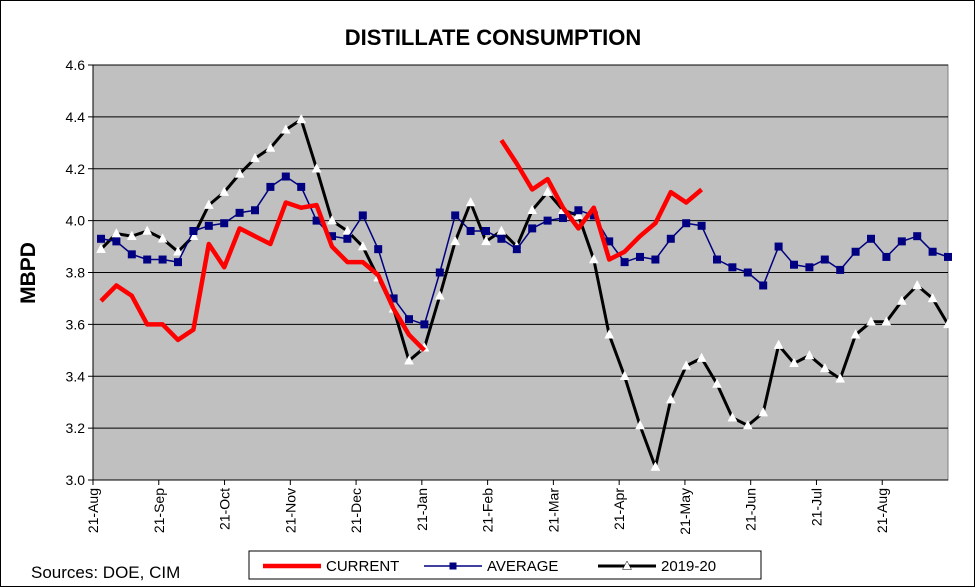 This screenshot has height=587, width=975. What do you see at coordinates (493, 37) in the screenshot?
I see `chart-title: DISTILLATE CONSUMPTION` at bounding box center [493, 37].